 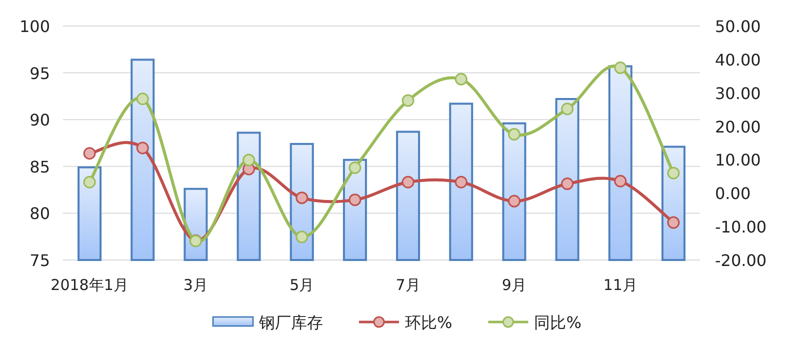 I want to click on y-tick-label: 95, so click(x=40, y=73).